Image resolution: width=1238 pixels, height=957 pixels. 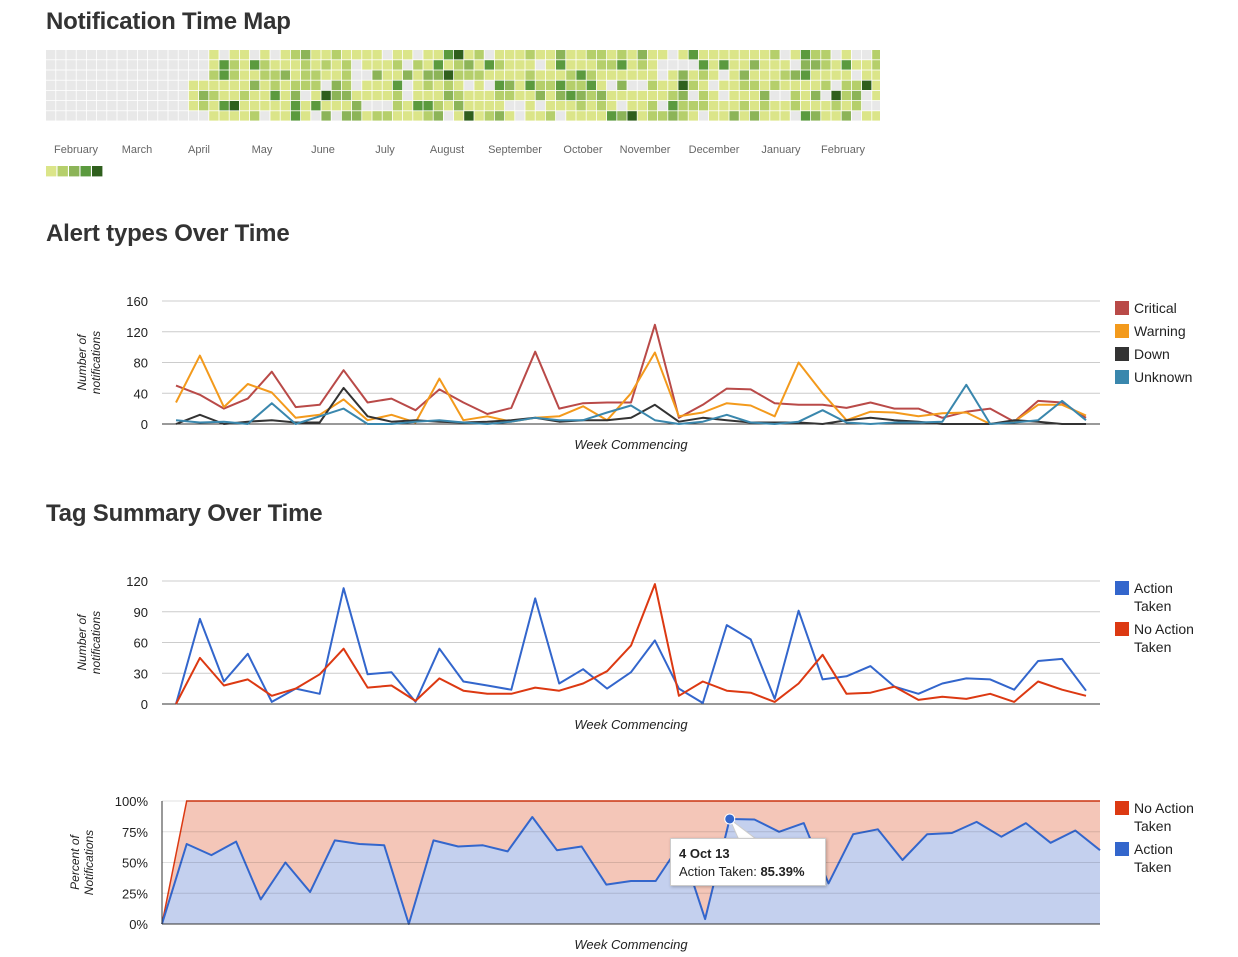 I want to click on heatmap-month-label: September, so click(x=515, y=150).